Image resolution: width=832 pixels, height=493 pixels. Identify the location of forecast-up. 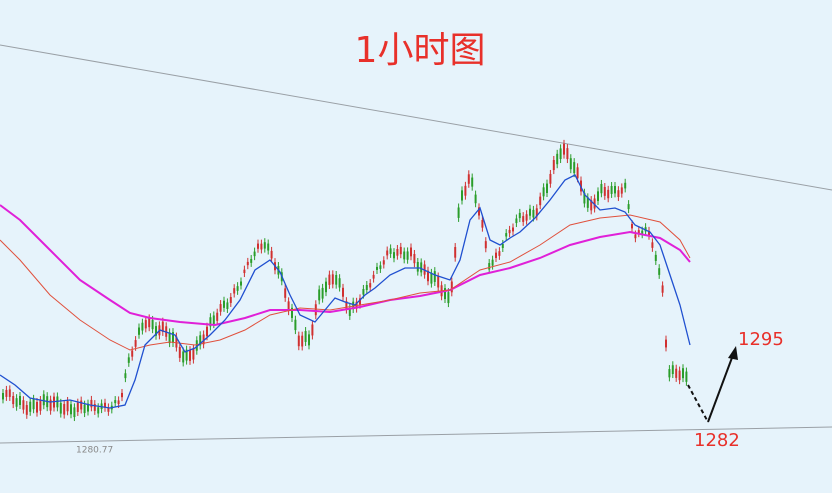
(720, 388).